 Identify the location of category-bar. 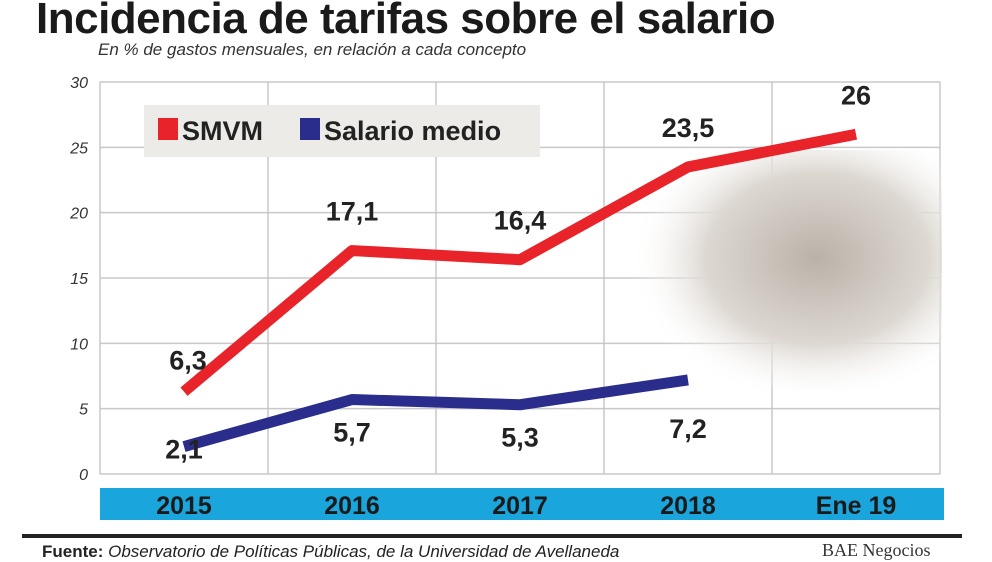
(522, 504).